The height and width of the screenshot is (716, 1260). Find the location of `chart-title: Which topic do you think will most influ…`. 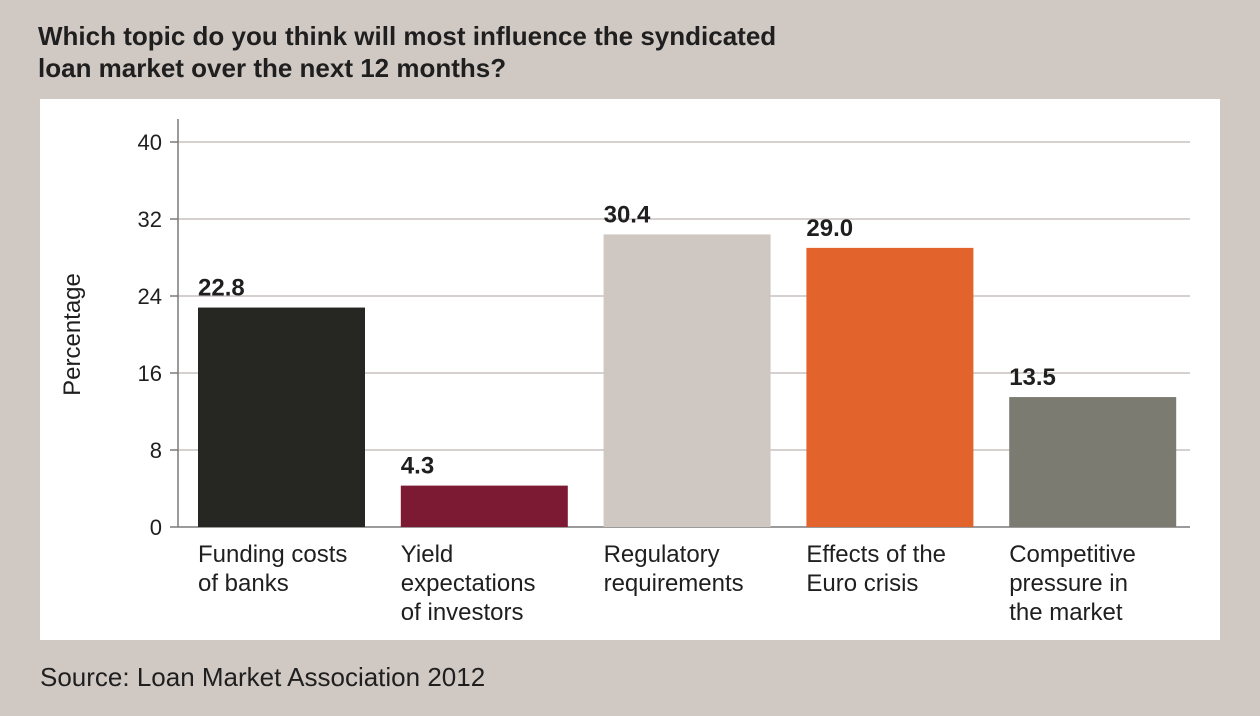

chart-title: Which topic do you think will most influ… is located at coordinates (488, 52).